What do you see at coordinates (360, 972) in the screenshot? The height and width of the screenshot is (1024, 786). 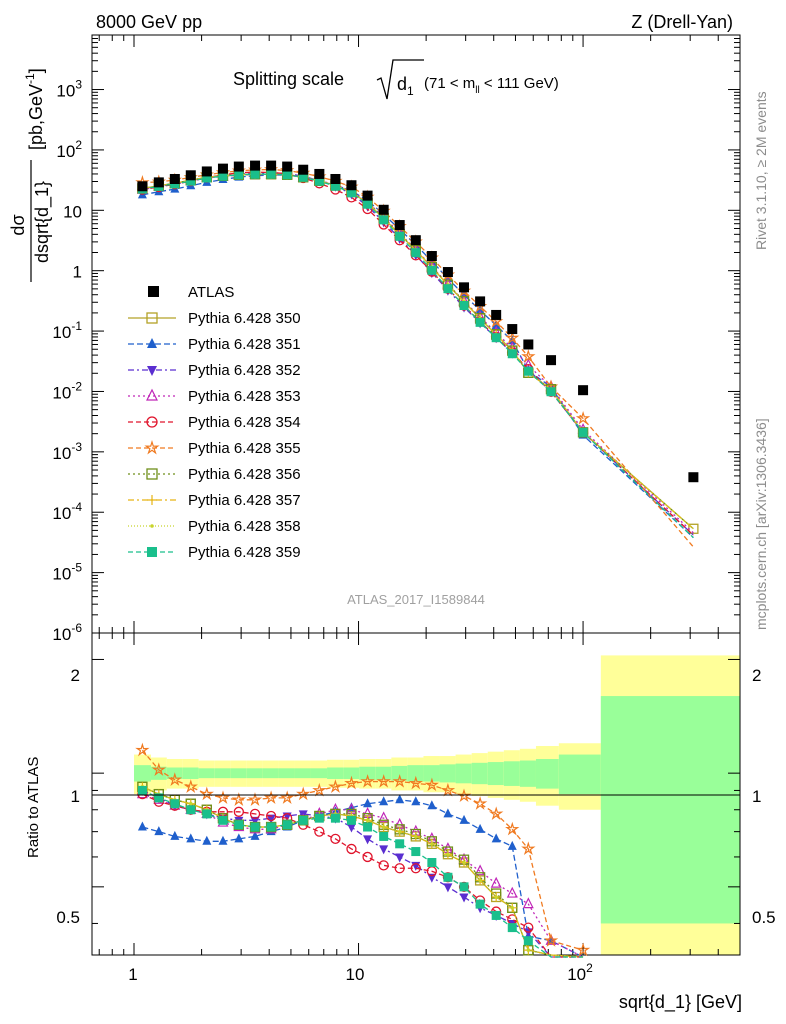 I see `x-tick-labels: 1 10 102` at bounding box center [360, 972].